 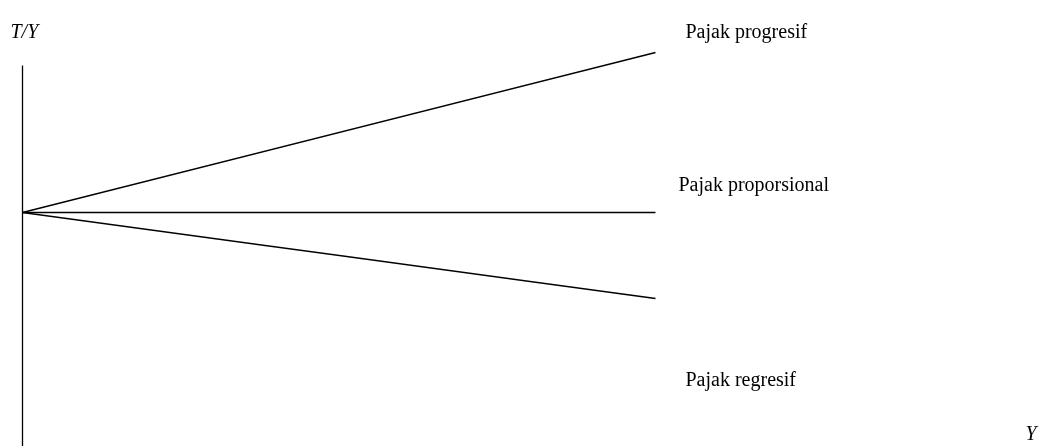 I want to click on text: Pajak regresif, so click(x=741, y=379).